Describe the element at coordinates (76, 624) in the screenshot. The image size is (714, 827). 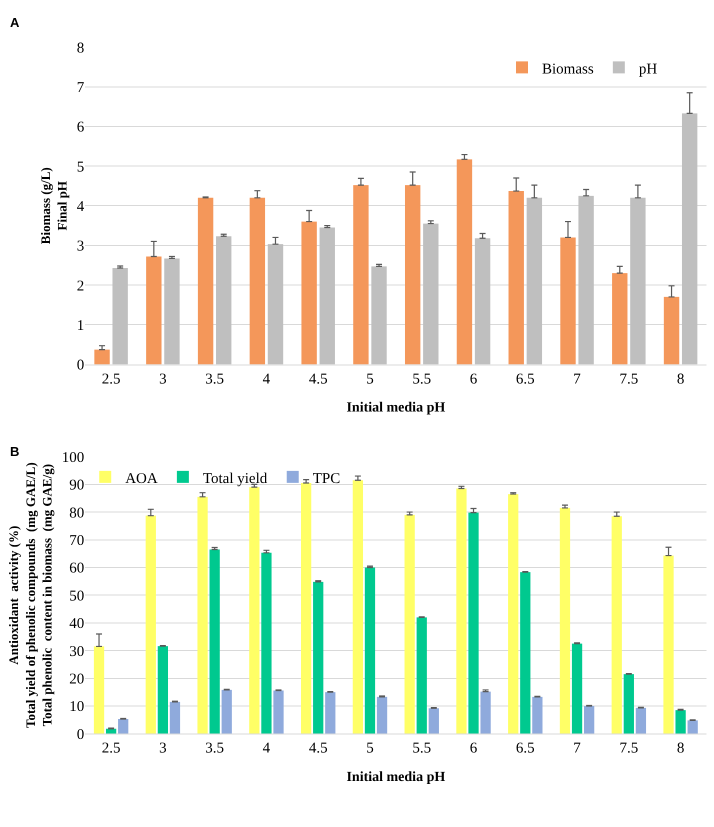
I see `y-tick-label: 40` at that location.